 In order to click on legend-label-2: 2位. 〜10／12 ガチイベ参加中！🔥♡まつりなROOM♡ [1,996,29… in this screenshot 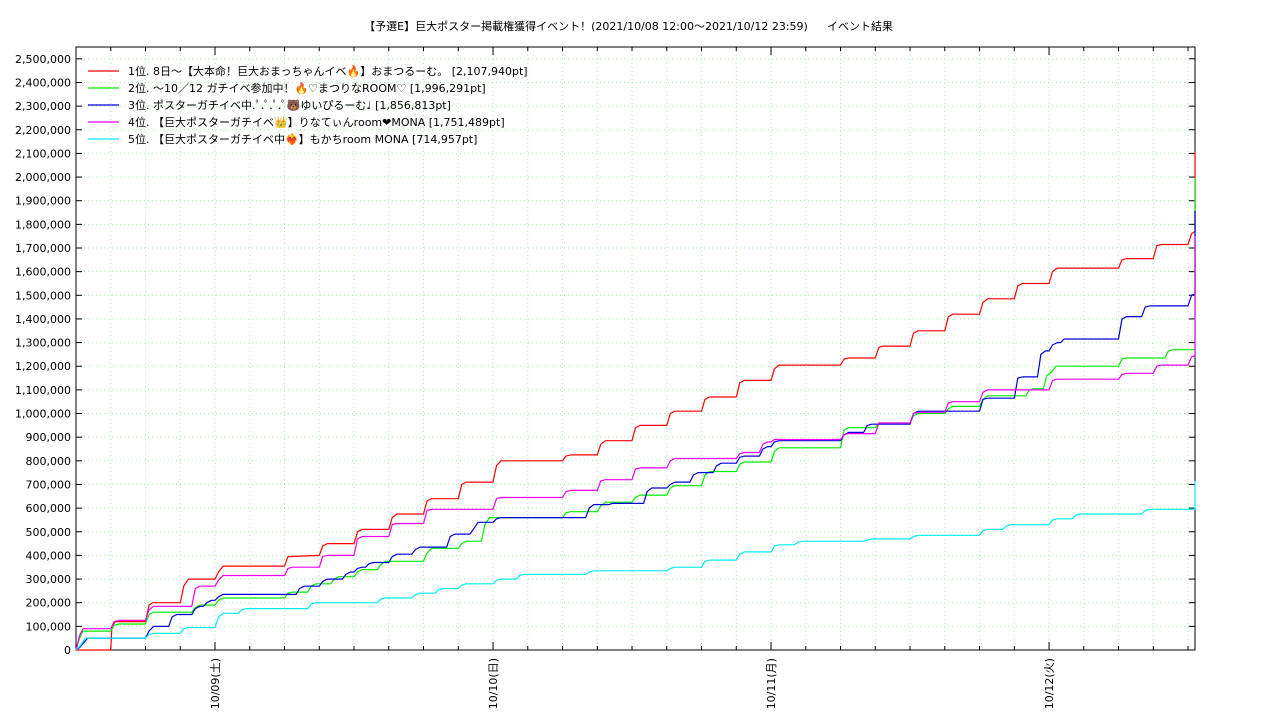, I will do `click(307, 88)`.